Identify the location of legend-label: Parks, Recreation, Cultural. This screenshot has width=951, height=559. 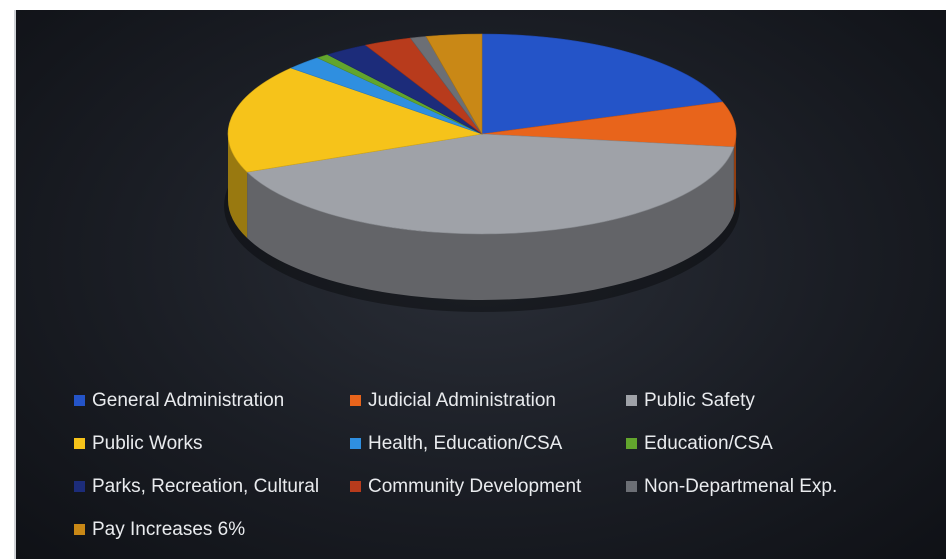
(206, 486).